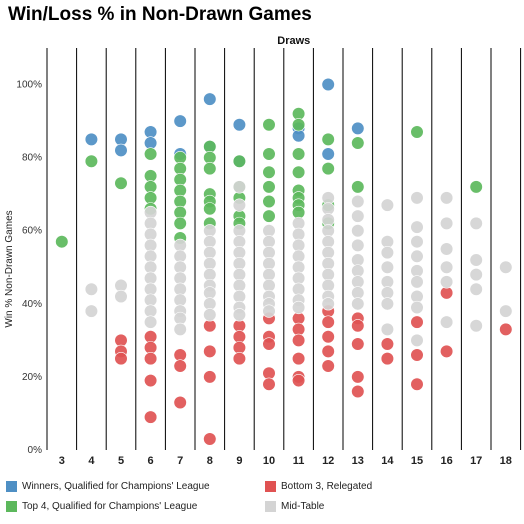 The image size is (524, 524). Describe the element at coordinates (270, 486) in the screenshot. I see `legend-swatch-bottom3-icon` at that location.